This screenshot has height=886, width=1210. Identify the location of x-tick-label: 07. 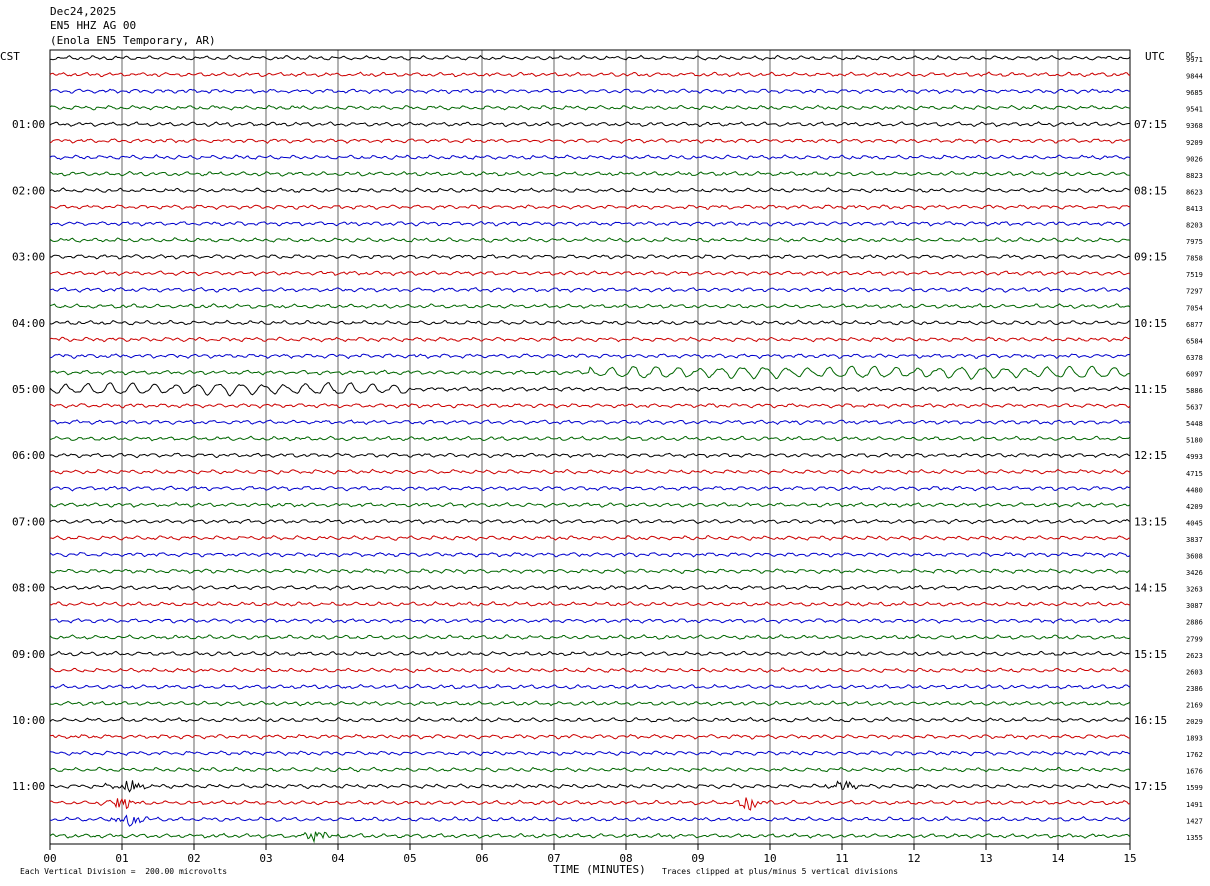
(553, 858).